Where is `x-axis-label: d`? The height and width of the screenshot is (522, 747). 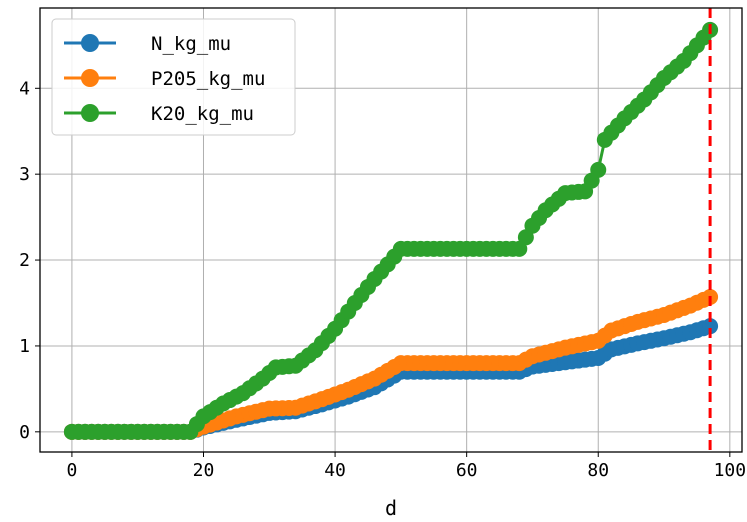 x-axis-label: d is located at coordinates (391, 508).